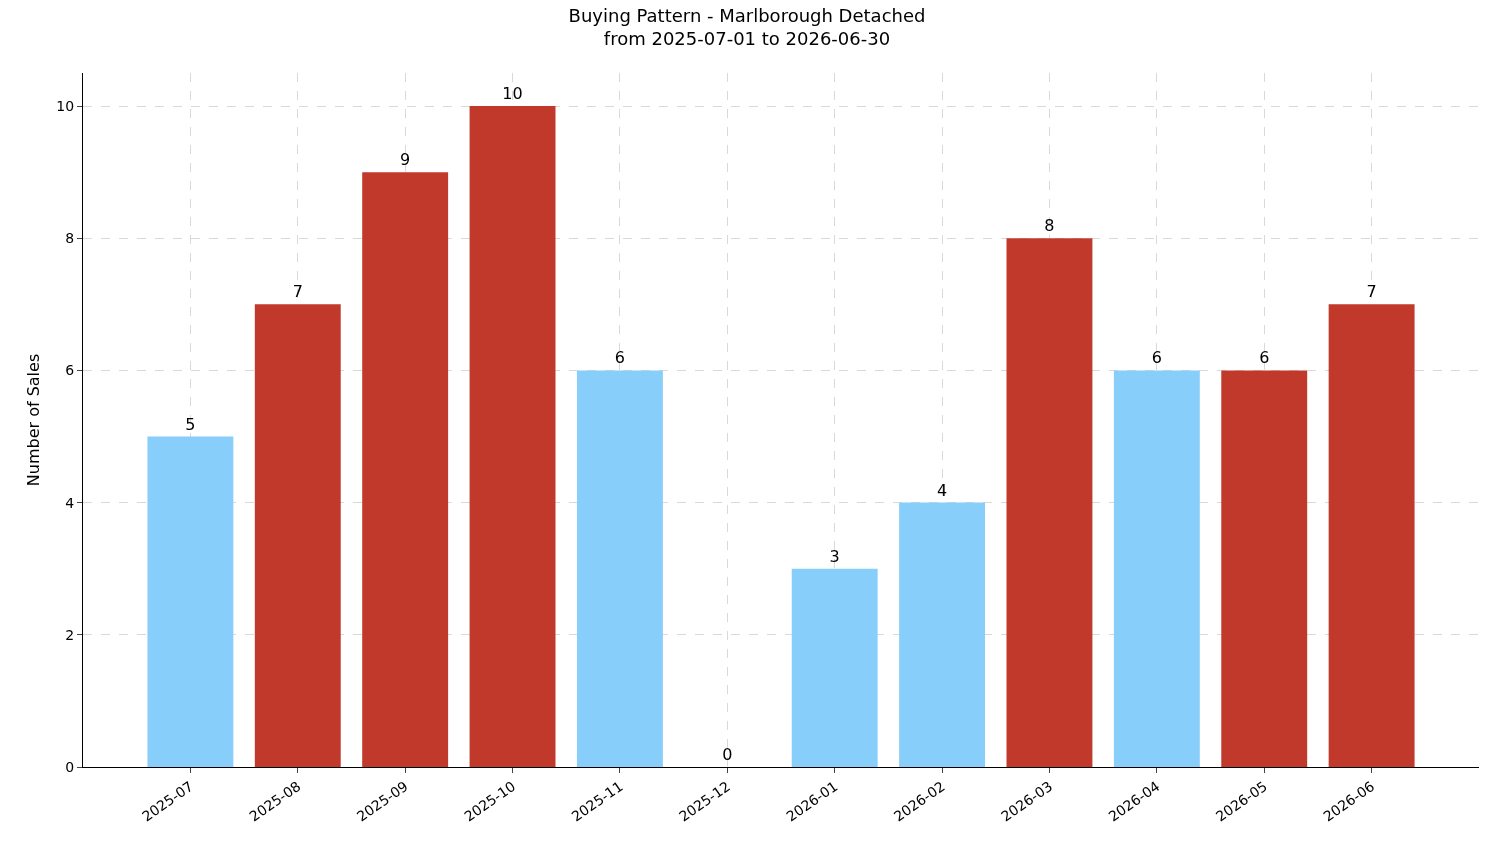 This screenshot has width=1494, height=863. Describe the element at coordinates (70, 238) in the screenshot. I see `y-tick-label: 8` at that location.